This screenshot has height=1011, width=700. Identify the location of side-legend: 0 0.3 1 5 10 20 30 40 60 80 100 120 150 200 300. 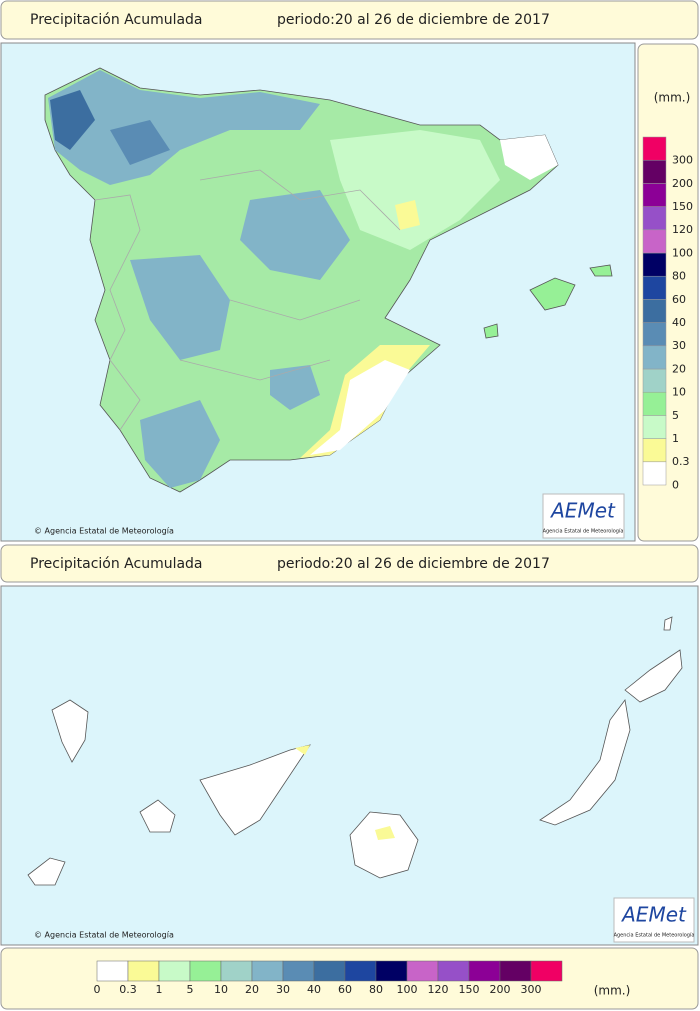
(667, 313).